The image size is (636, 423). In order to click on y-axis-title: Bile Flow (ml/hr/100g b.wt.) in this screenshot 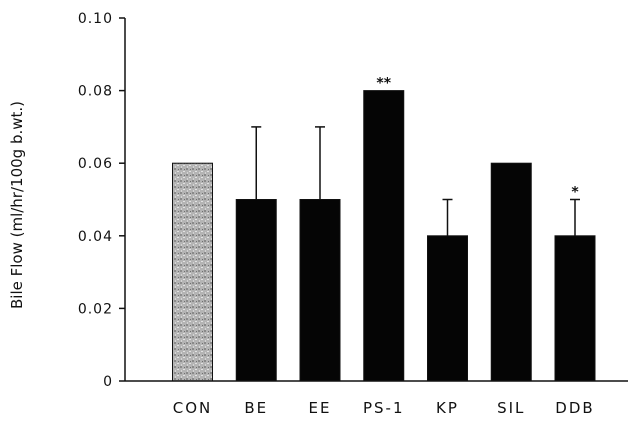, I will do `click(17, 205)`.